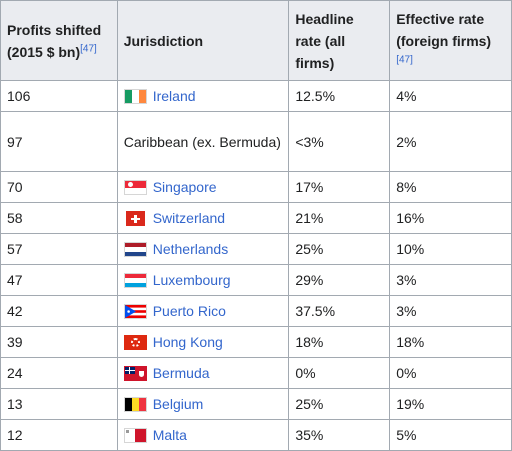 The width and height of the screenshot is (512, 451). I want to click on table-row: 57 Netherlands 25% 10%, so click(256, 249).